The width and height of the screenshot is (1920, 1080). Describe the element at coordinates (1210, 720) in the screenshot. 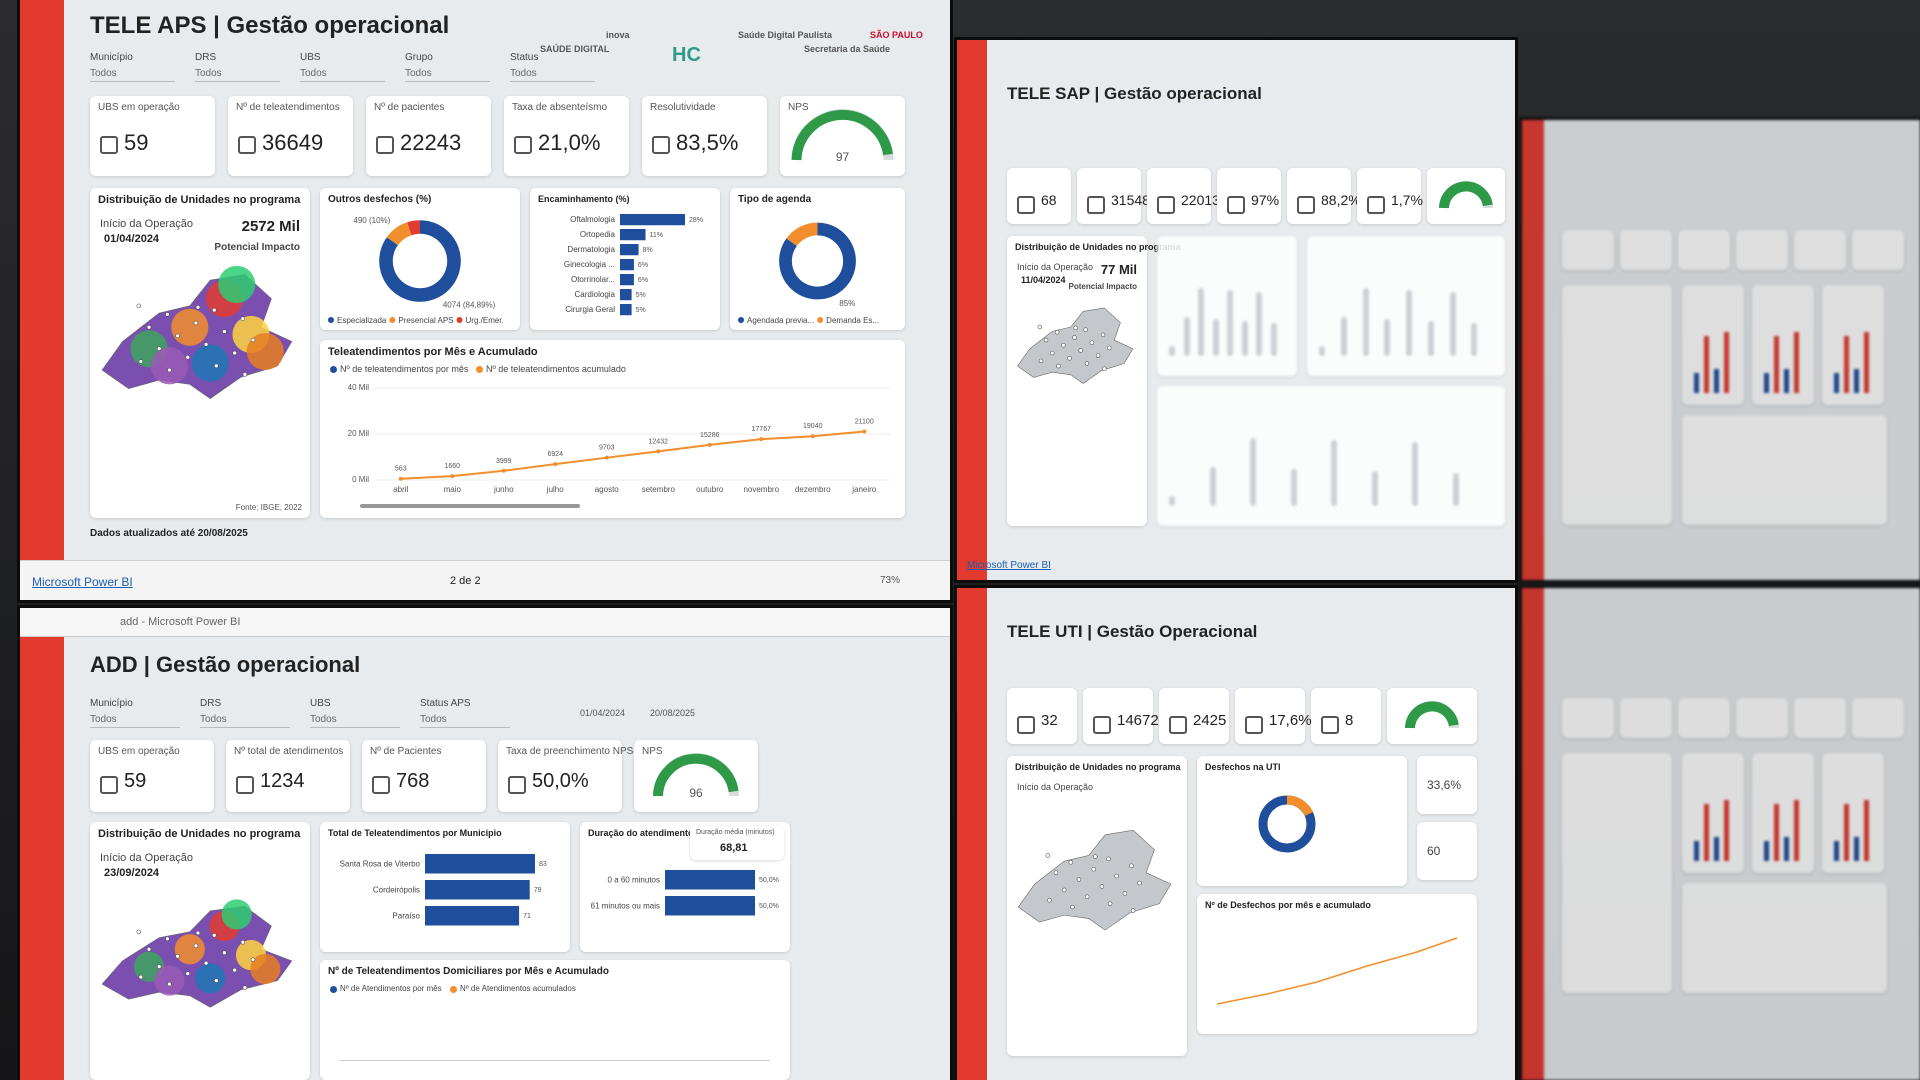

I see `kpi-value: 2425` at that location.